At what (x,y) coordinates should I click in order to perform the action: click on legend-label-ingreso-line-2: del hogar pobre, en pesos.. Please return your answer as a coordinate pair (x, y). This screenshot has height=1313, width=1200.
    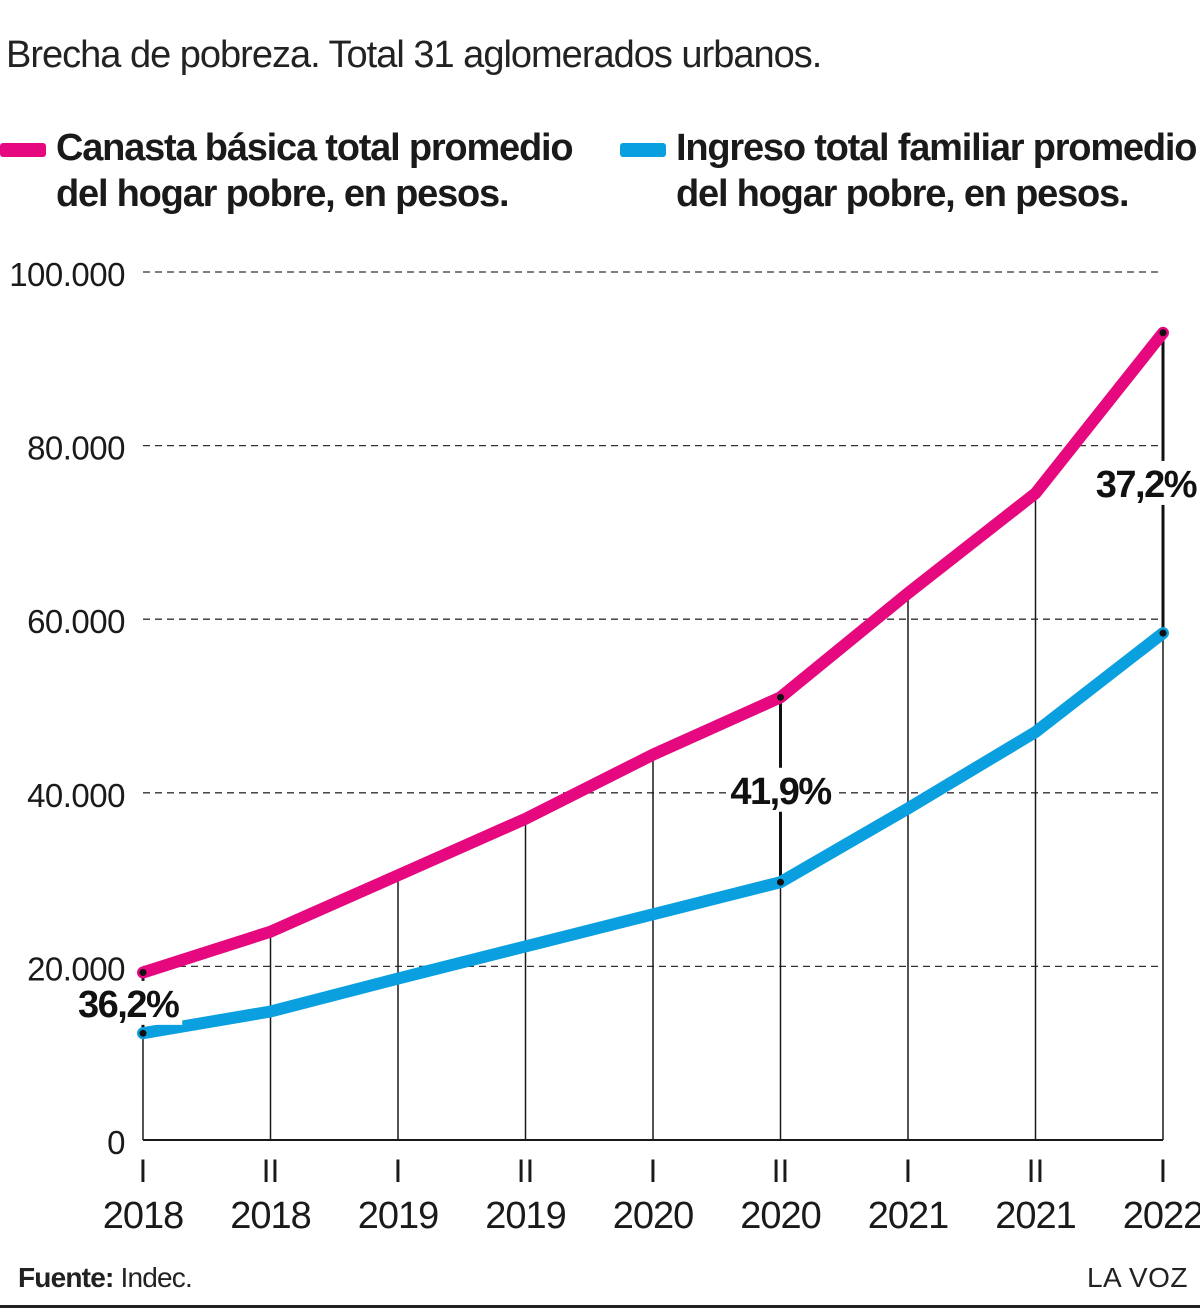
    Looking at the image, I should click on (903, 194).